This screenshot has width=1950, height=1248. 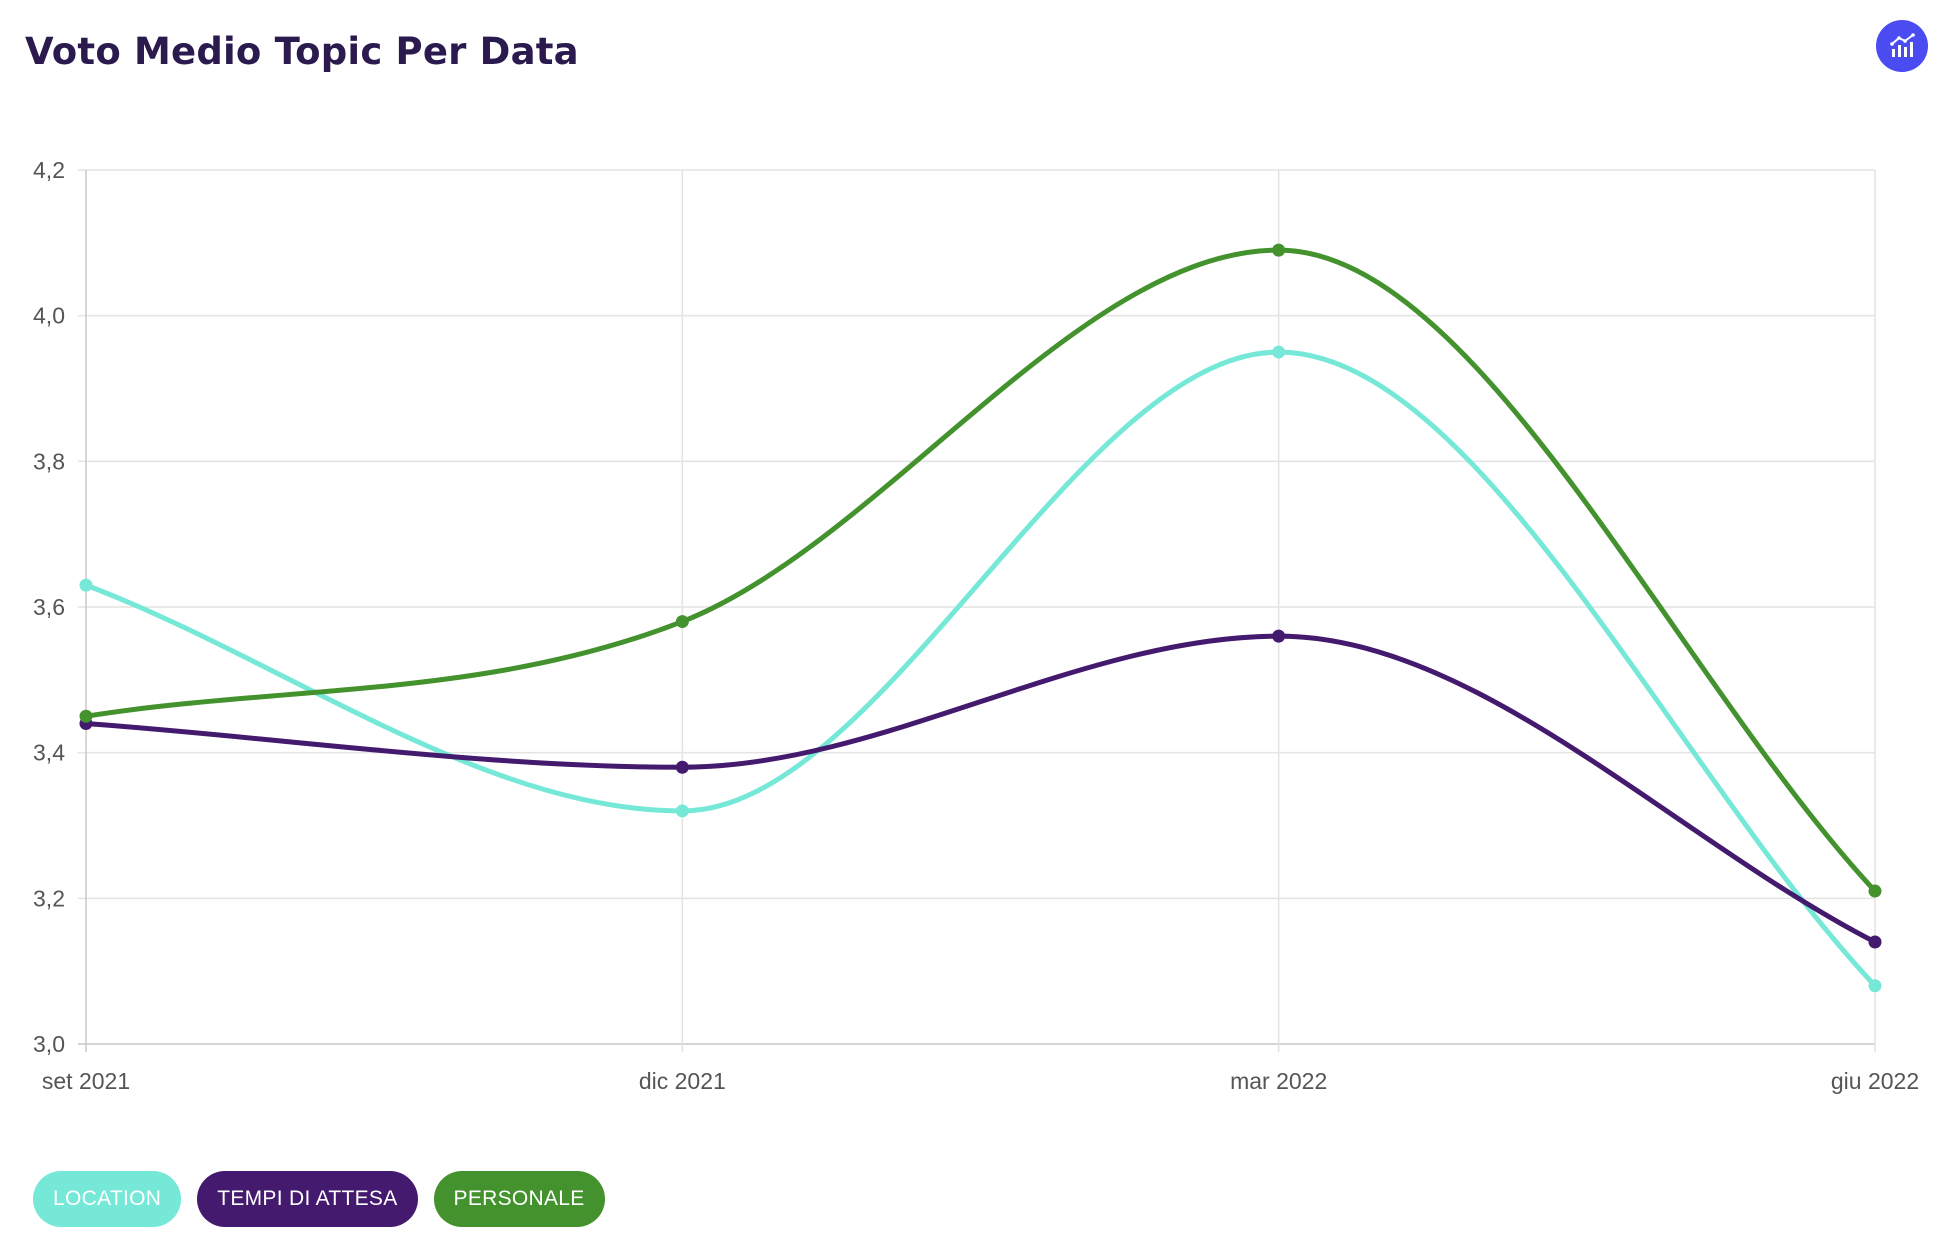 I want to click on chart-title: Voto Medio Topic Per Data, so click(x=302, y=51).